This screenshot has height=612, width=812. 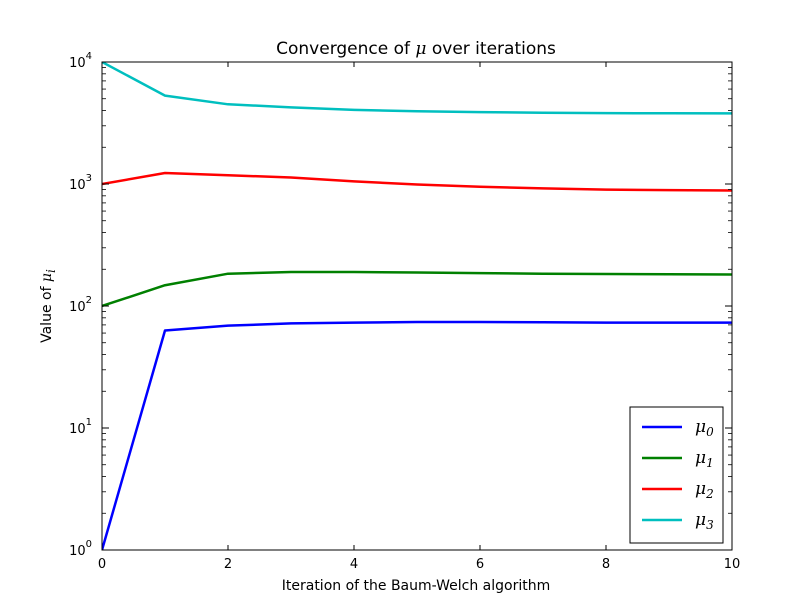 I want to click on y-tick-label: 10², so click(x=80, y=305).